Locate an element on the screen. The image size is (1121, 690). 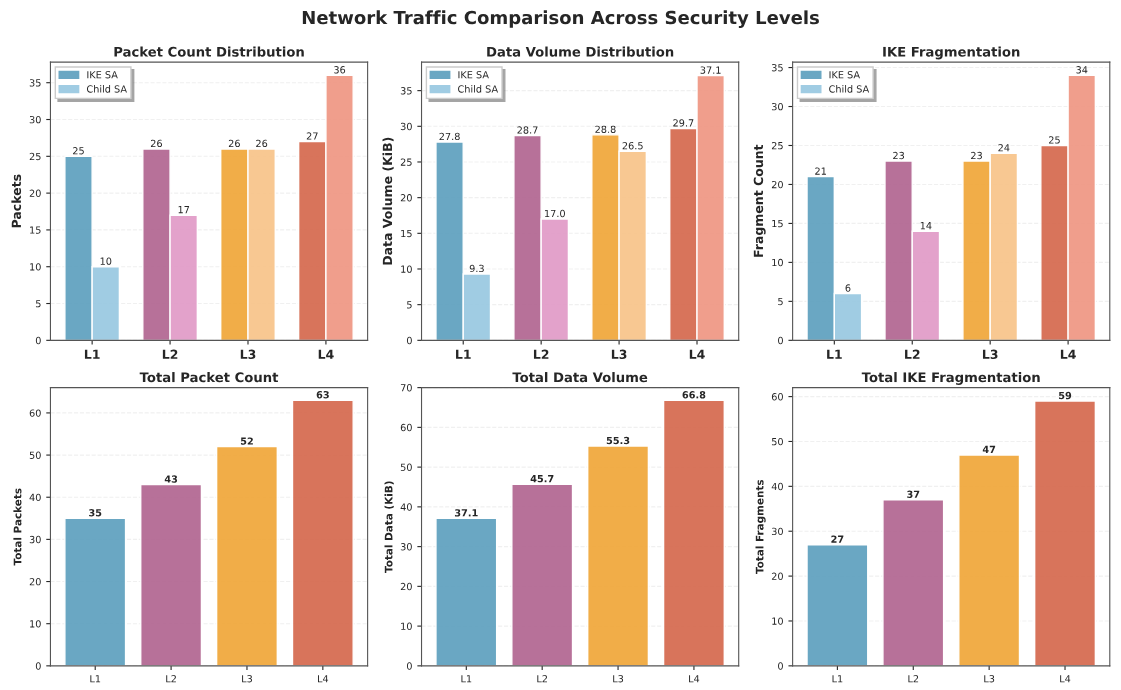
text: Network Traffic Comparison Across Security Levels is located at coordinates (560, 19).